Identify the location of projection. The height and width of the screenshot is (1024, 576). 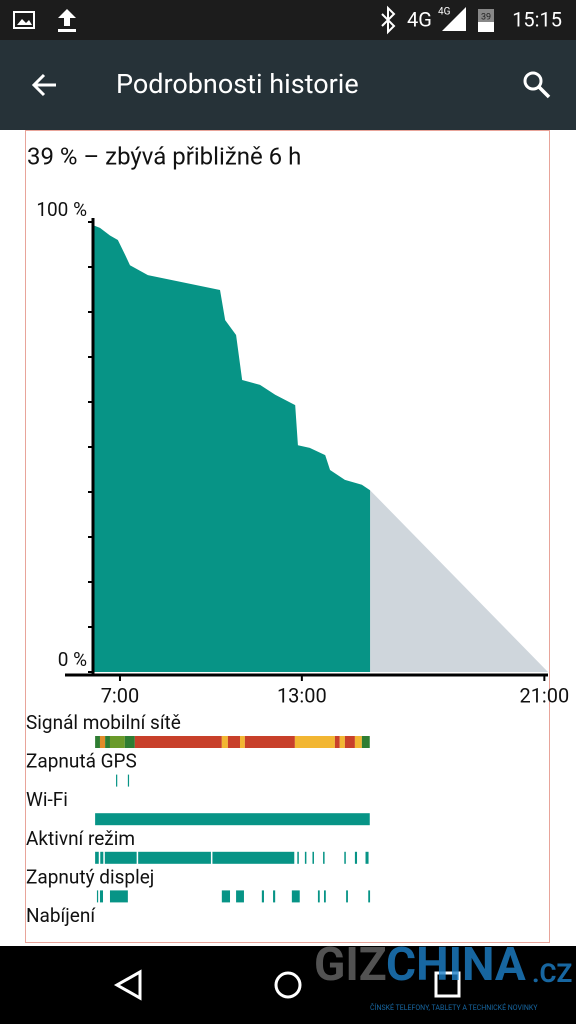
(459, 581).